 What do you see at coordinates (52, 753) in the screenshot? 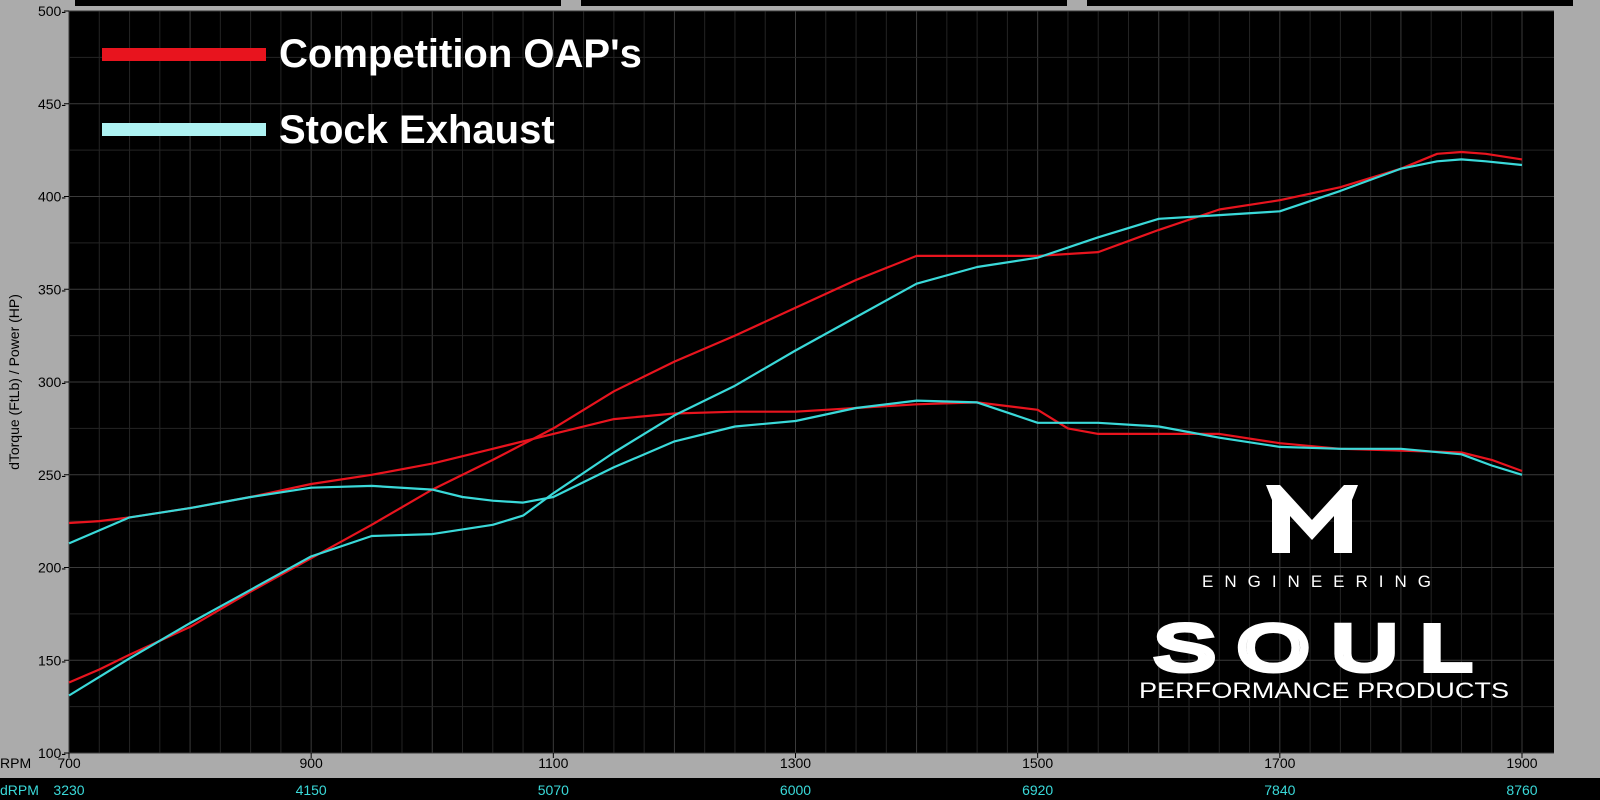
I see `y-tick-label: 100-` at bounding box center [52, 753].